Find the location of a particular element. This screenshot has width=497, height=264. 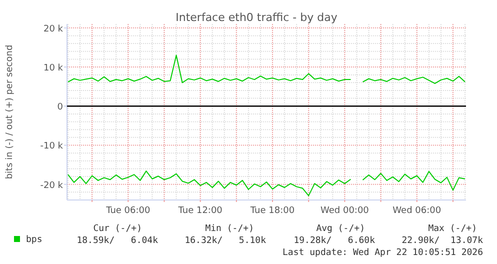

x-tick-label: Tue 18:00 is located at coordinates (272, 211).